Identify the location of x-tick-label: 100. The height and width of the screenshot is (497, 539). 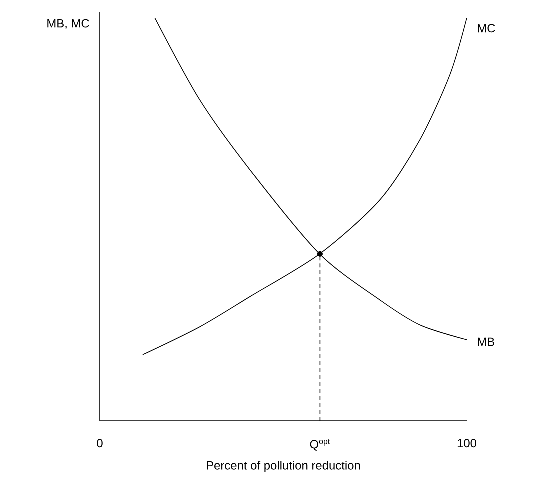
(467, 443).